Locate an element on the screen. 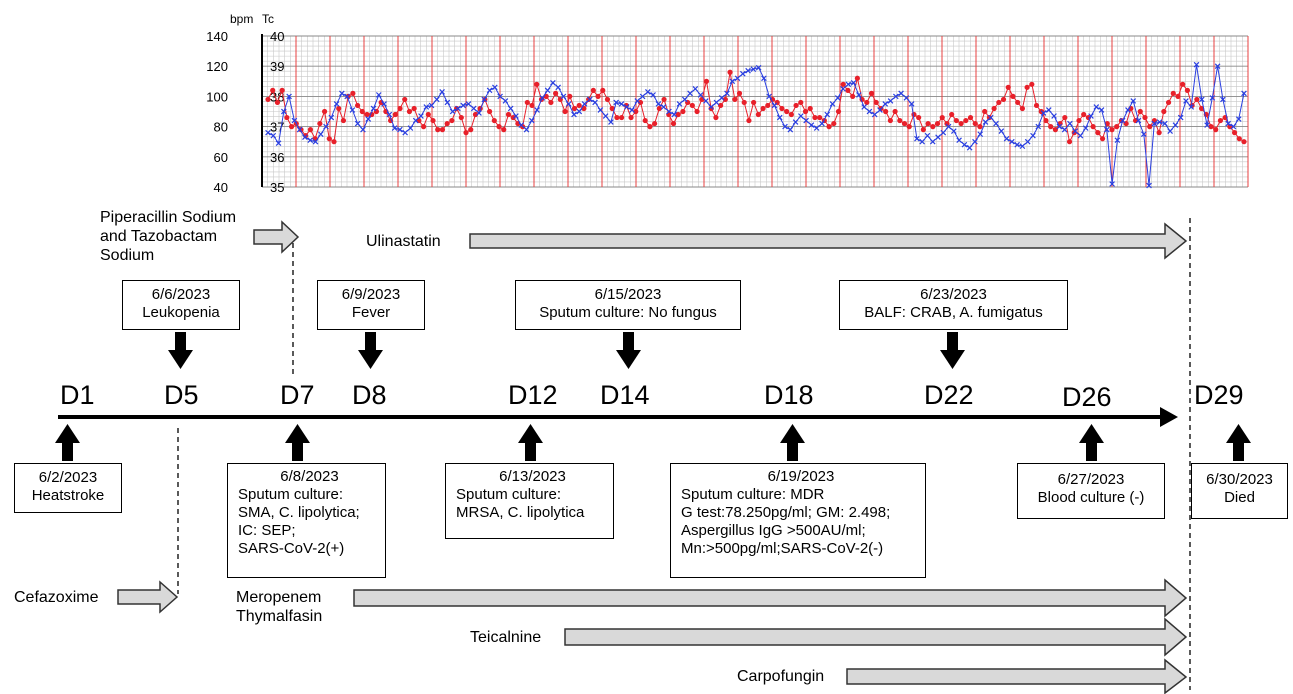 The image size is (1293, 694). event-text: Fever is located at coordinates (371, 312).